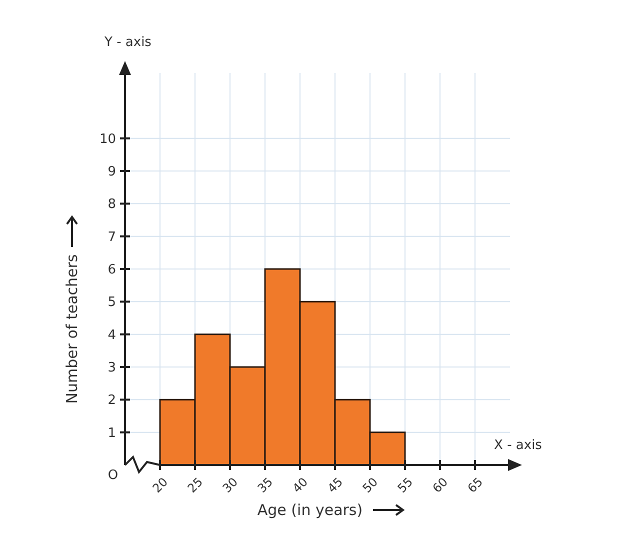 The image size is (637, 537). What do you see at coordinates (113, 475) in the screenshot?
I see `text: O` at bounding box center [113, 475].